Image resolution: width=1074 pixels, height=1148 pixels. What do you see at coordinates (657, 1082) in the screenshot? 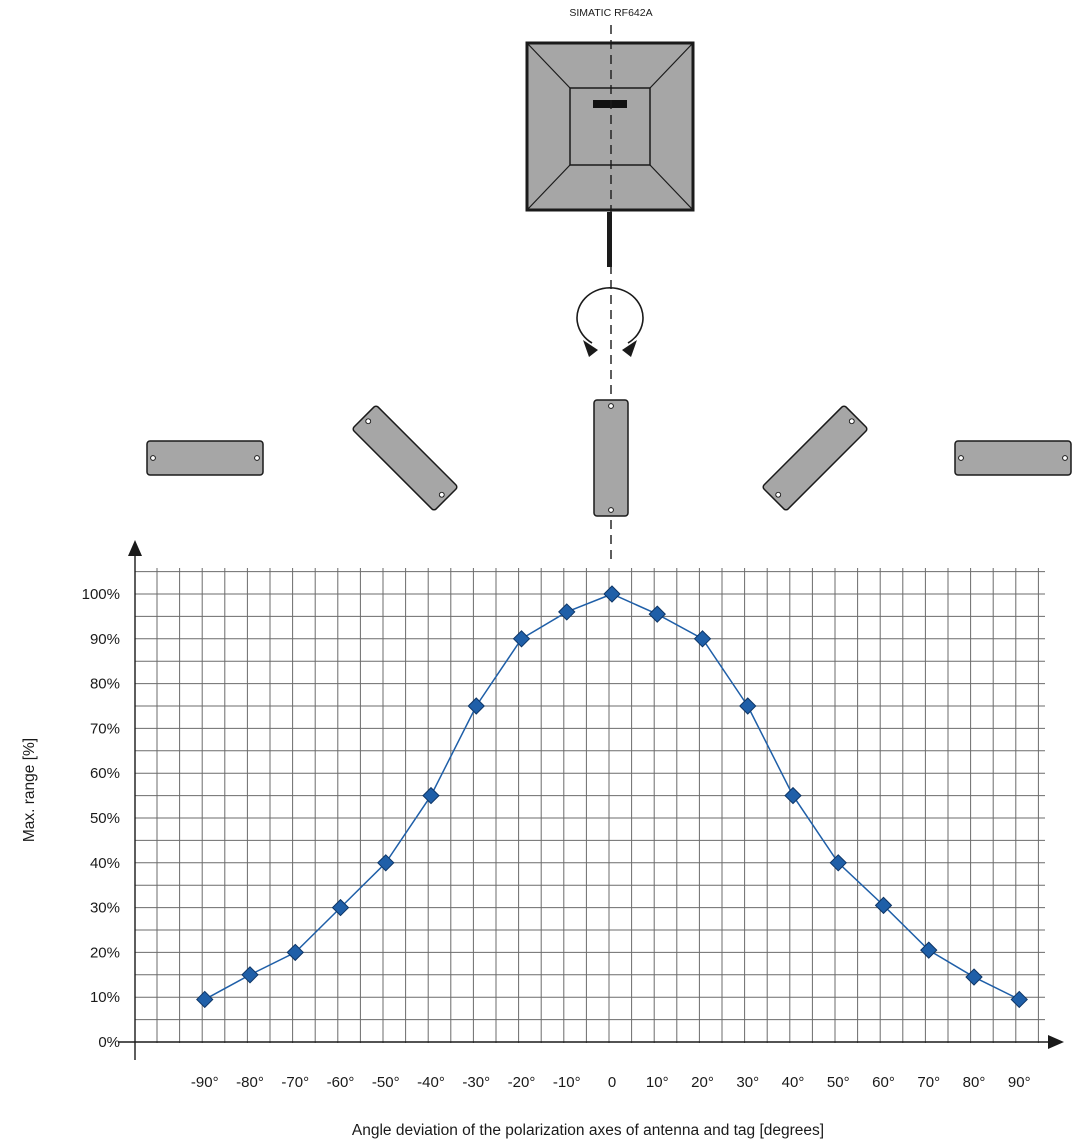
I see `x-tick-label: 10°` at bounding box center [657, 1082].